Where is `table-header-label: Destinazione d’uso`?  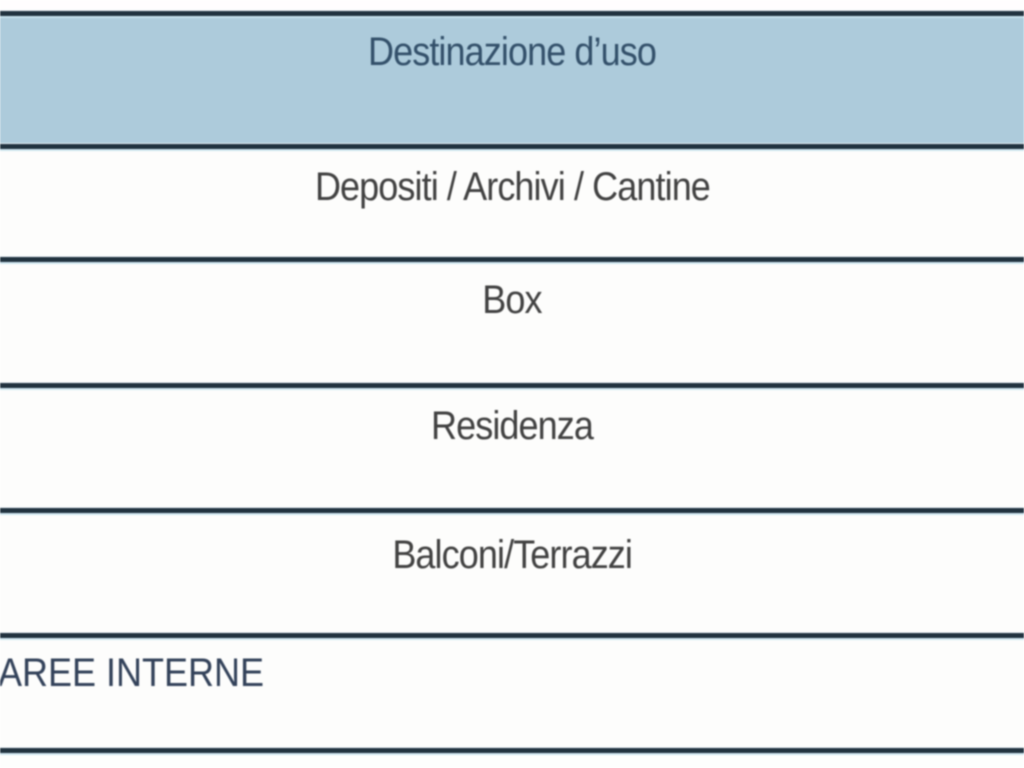 table-header-label: Destinazione d’uso is located at coordinates (512, 52).